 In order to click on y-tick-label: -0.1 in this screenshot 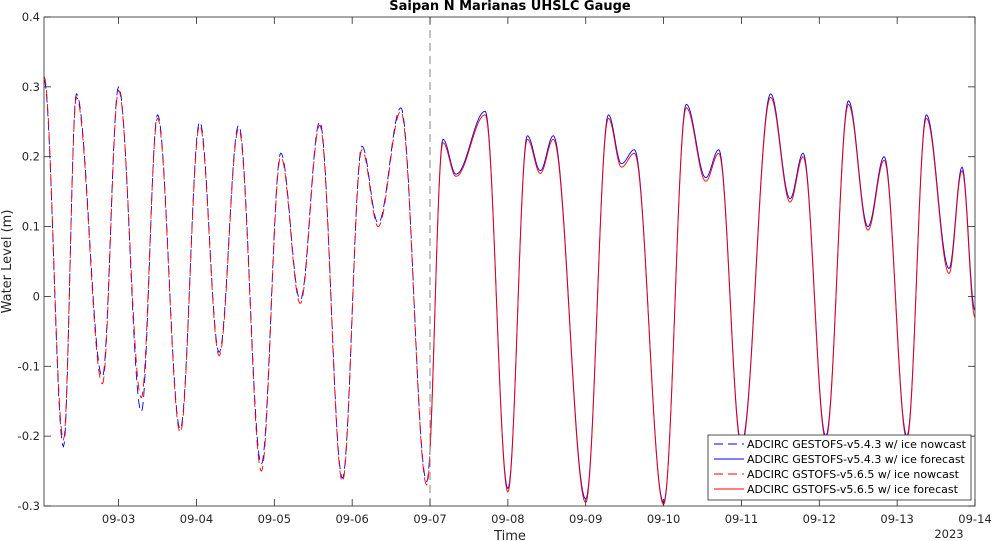, I will do `click(29, 366)`.